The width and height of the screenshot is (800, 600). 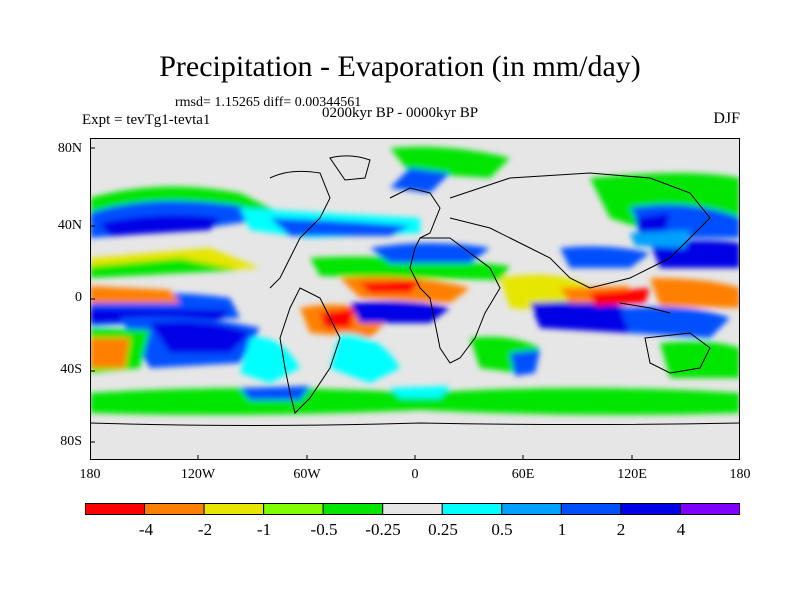 What do you see at coordinates (562, 529) in the screenshot?
I see `colorbar-label-8: 1` at bounding box center [562, 529].